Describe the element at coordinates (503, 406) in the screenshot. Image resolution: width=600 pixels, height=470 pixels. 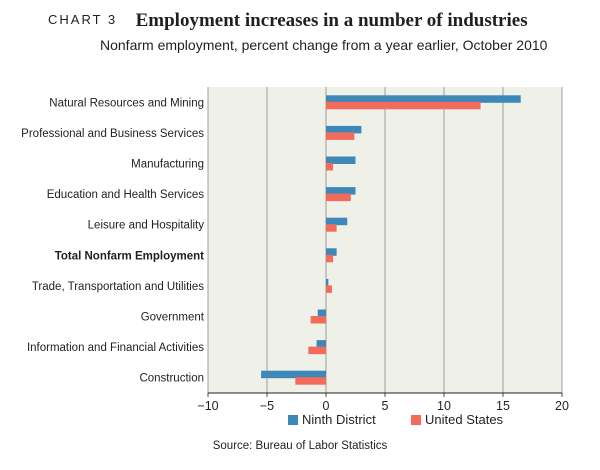
I see `x-tick-label: 15` at that location.